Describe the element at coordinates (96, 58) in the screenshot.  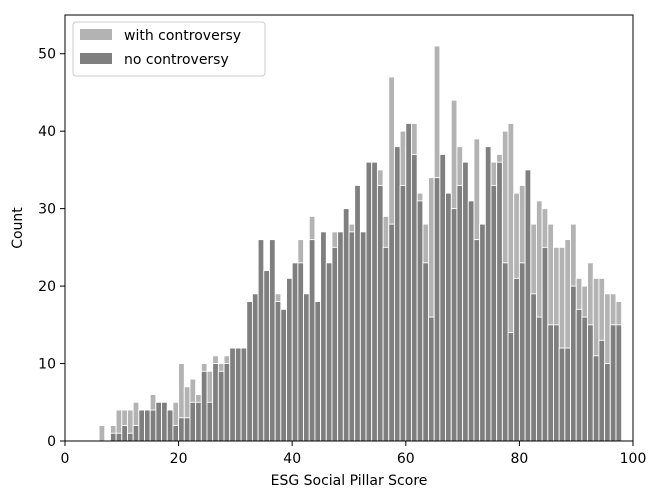
I see `legend-swatch-no-controversy` at that location.